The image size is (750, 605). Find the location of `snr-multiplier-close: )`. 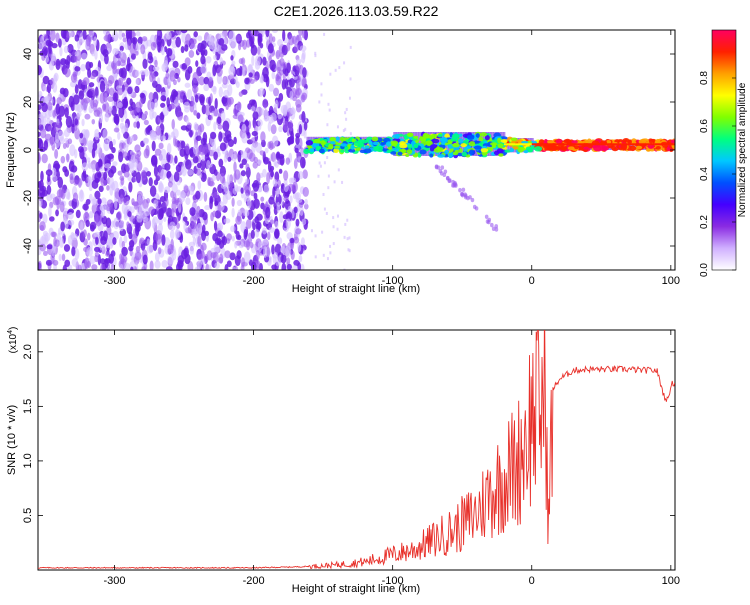

snr-multiplier-close: ) is located at coordinates (13, 328).